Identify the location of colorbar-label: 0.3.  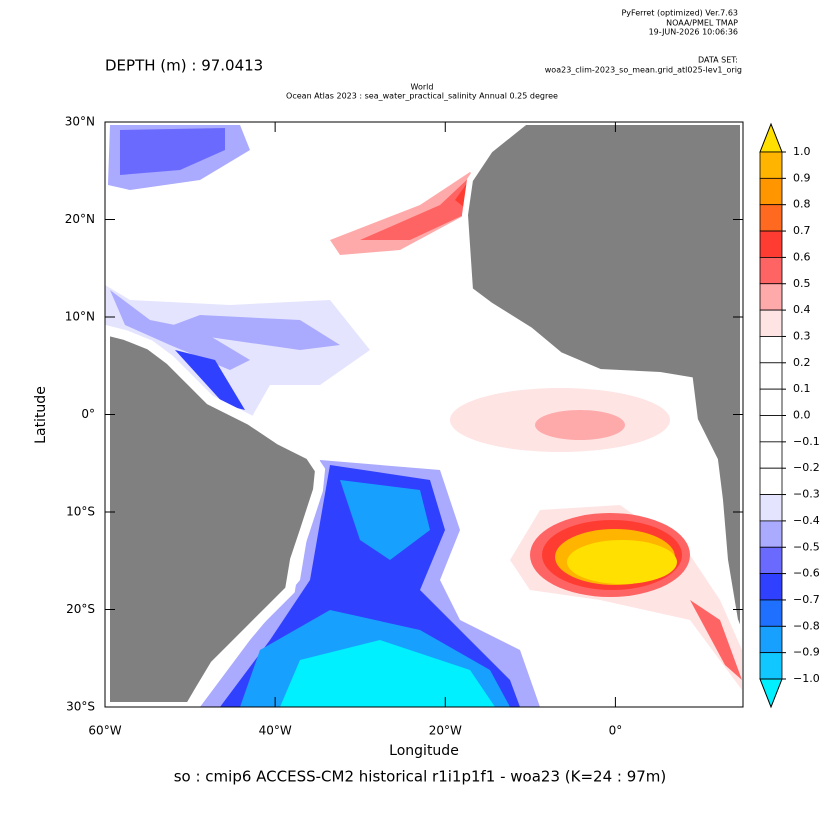
(802, 335).